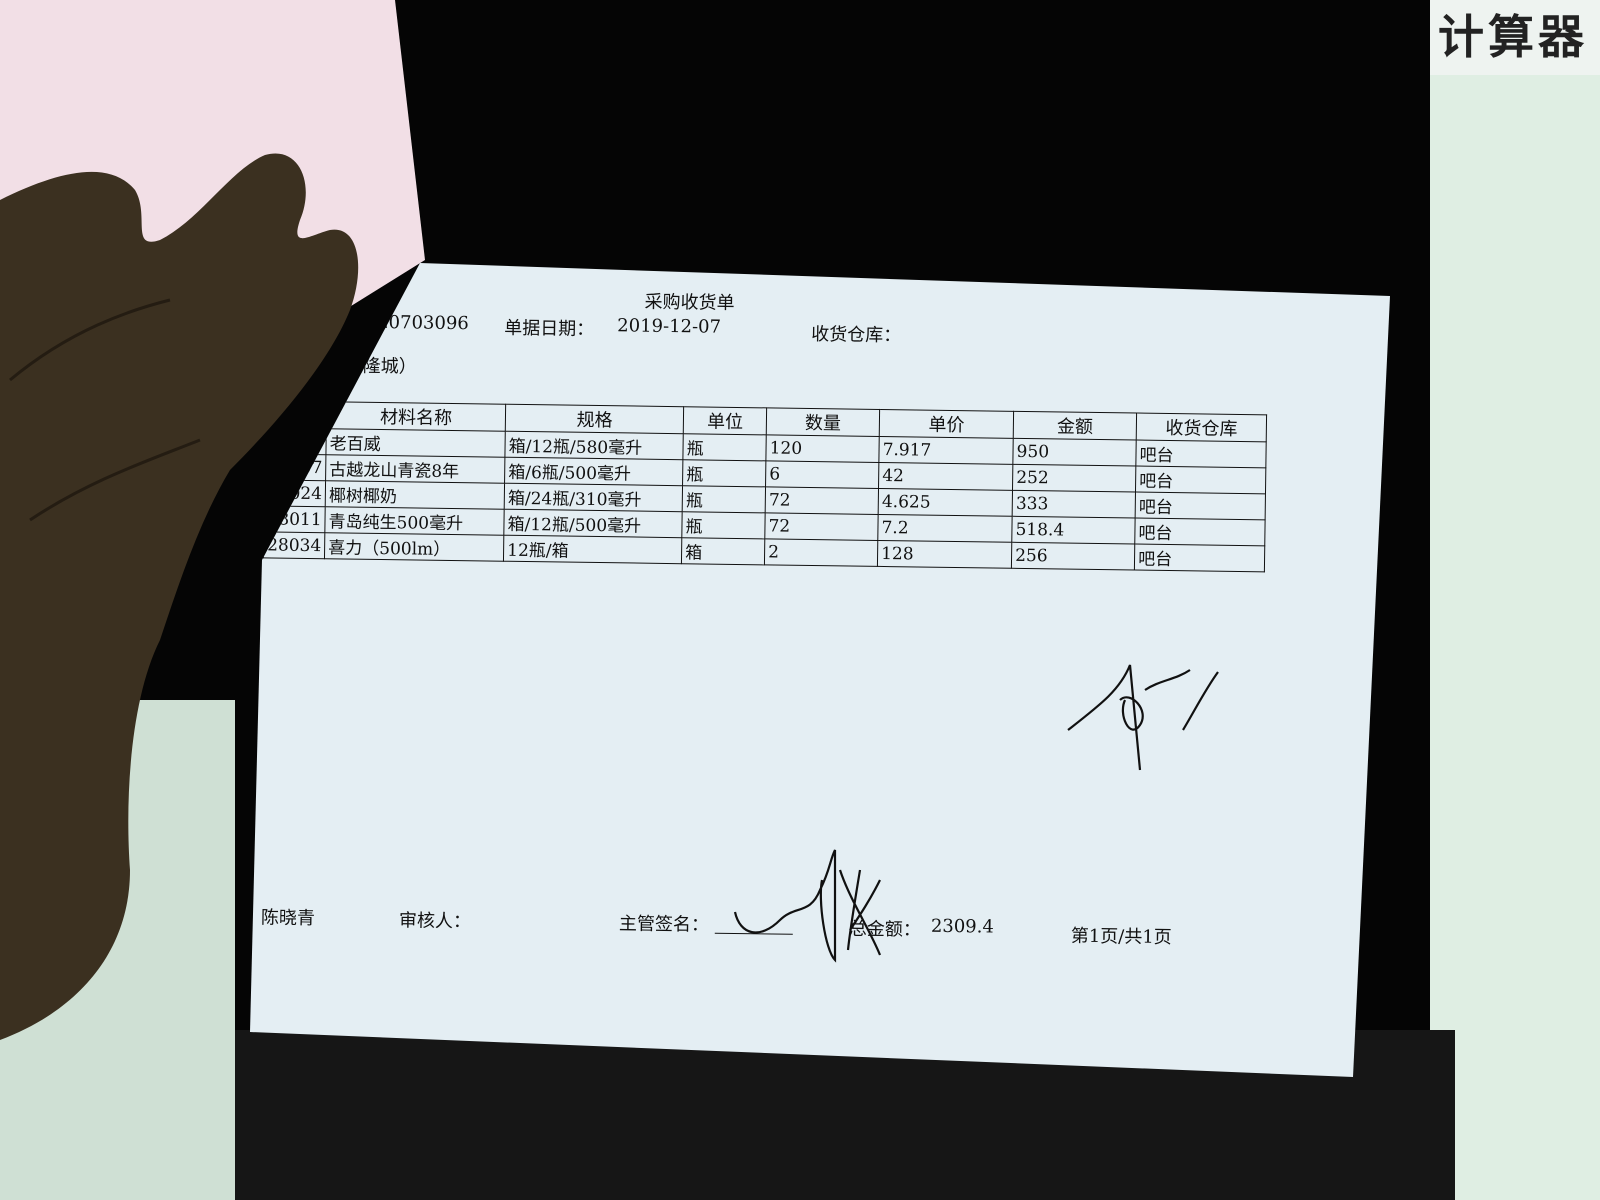 The image size is (1600, 1200). Describe the element at coordinates (1515, 37) in the screenshot. I see `calculator-label: 计算器` at that location.